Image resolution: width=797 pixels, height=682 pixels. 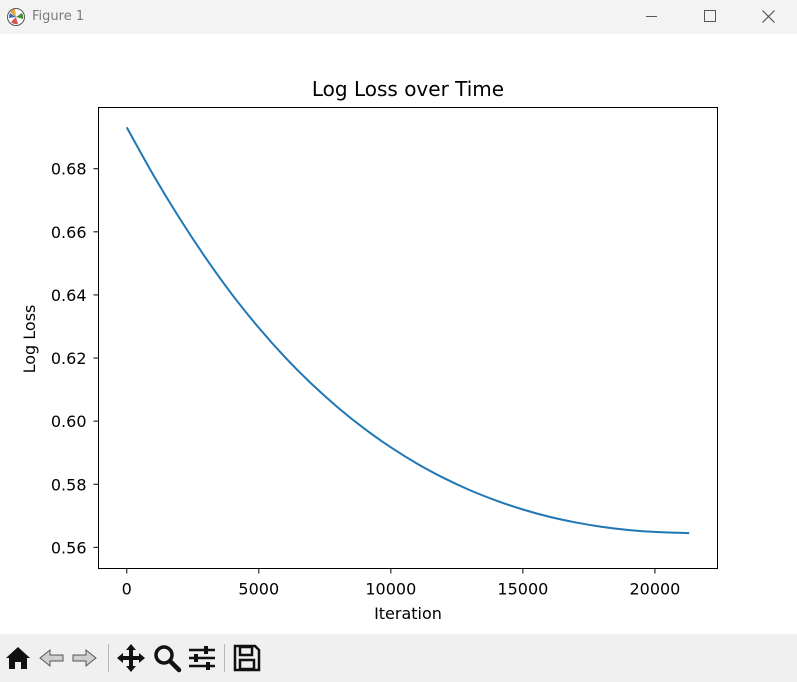 I want to click on back-arrow-icon, so click(x=51, y=658).